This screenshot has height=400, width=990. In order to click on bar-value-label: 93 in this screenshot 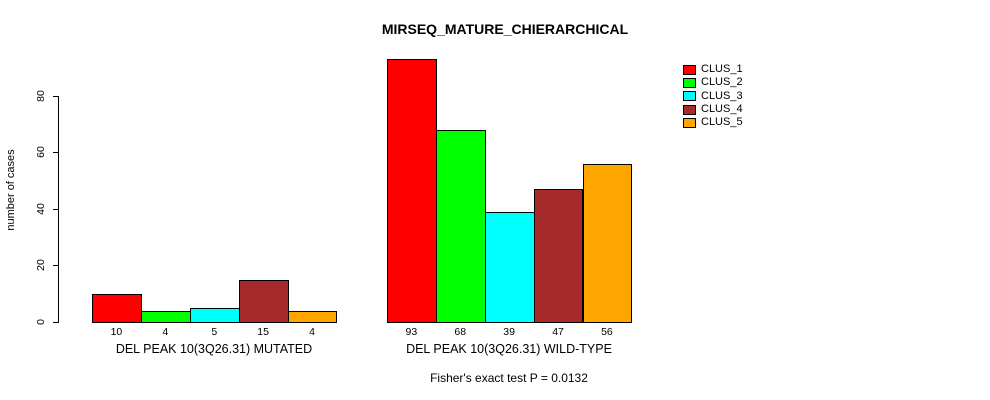, I will do `click(411, 332)`.